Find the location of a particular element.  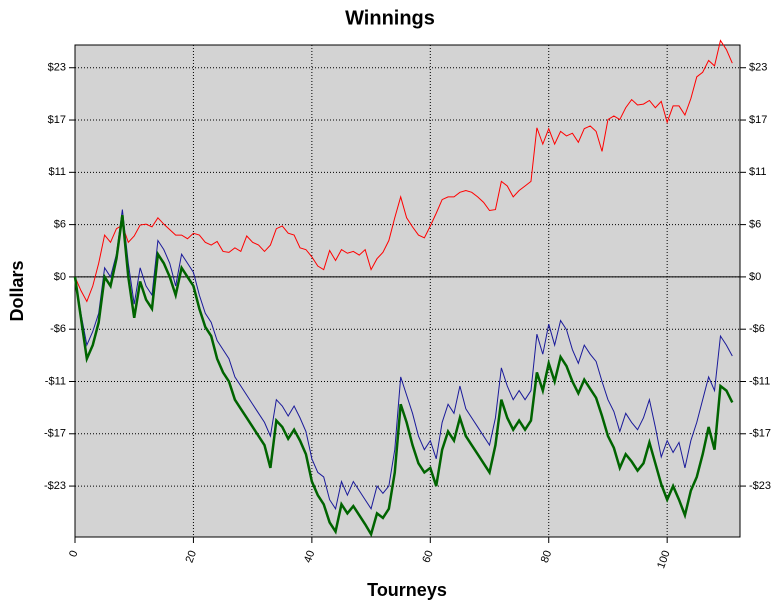

y-tick-label-right: $6 is located at coordinates (755, 225).